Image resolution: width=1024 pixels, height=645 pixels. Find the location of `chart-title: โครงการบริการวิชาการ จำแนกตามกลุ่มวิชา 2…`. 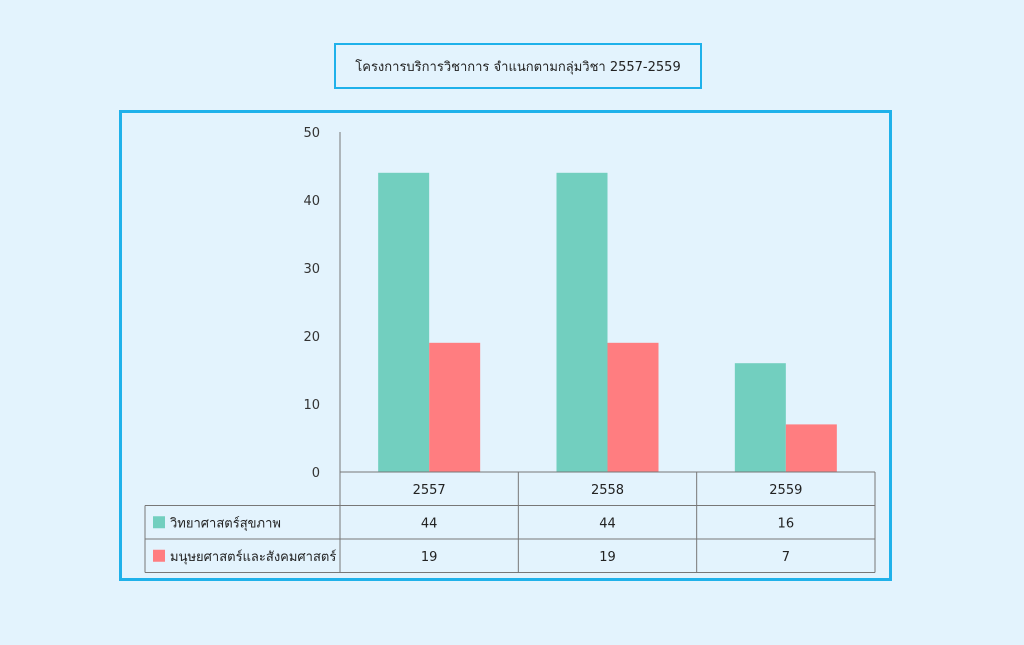

chart-title: โครงการบริการวิชาการ จำแนกตามกลุ่มวิชา 2… is located at coordinates (518, 66).